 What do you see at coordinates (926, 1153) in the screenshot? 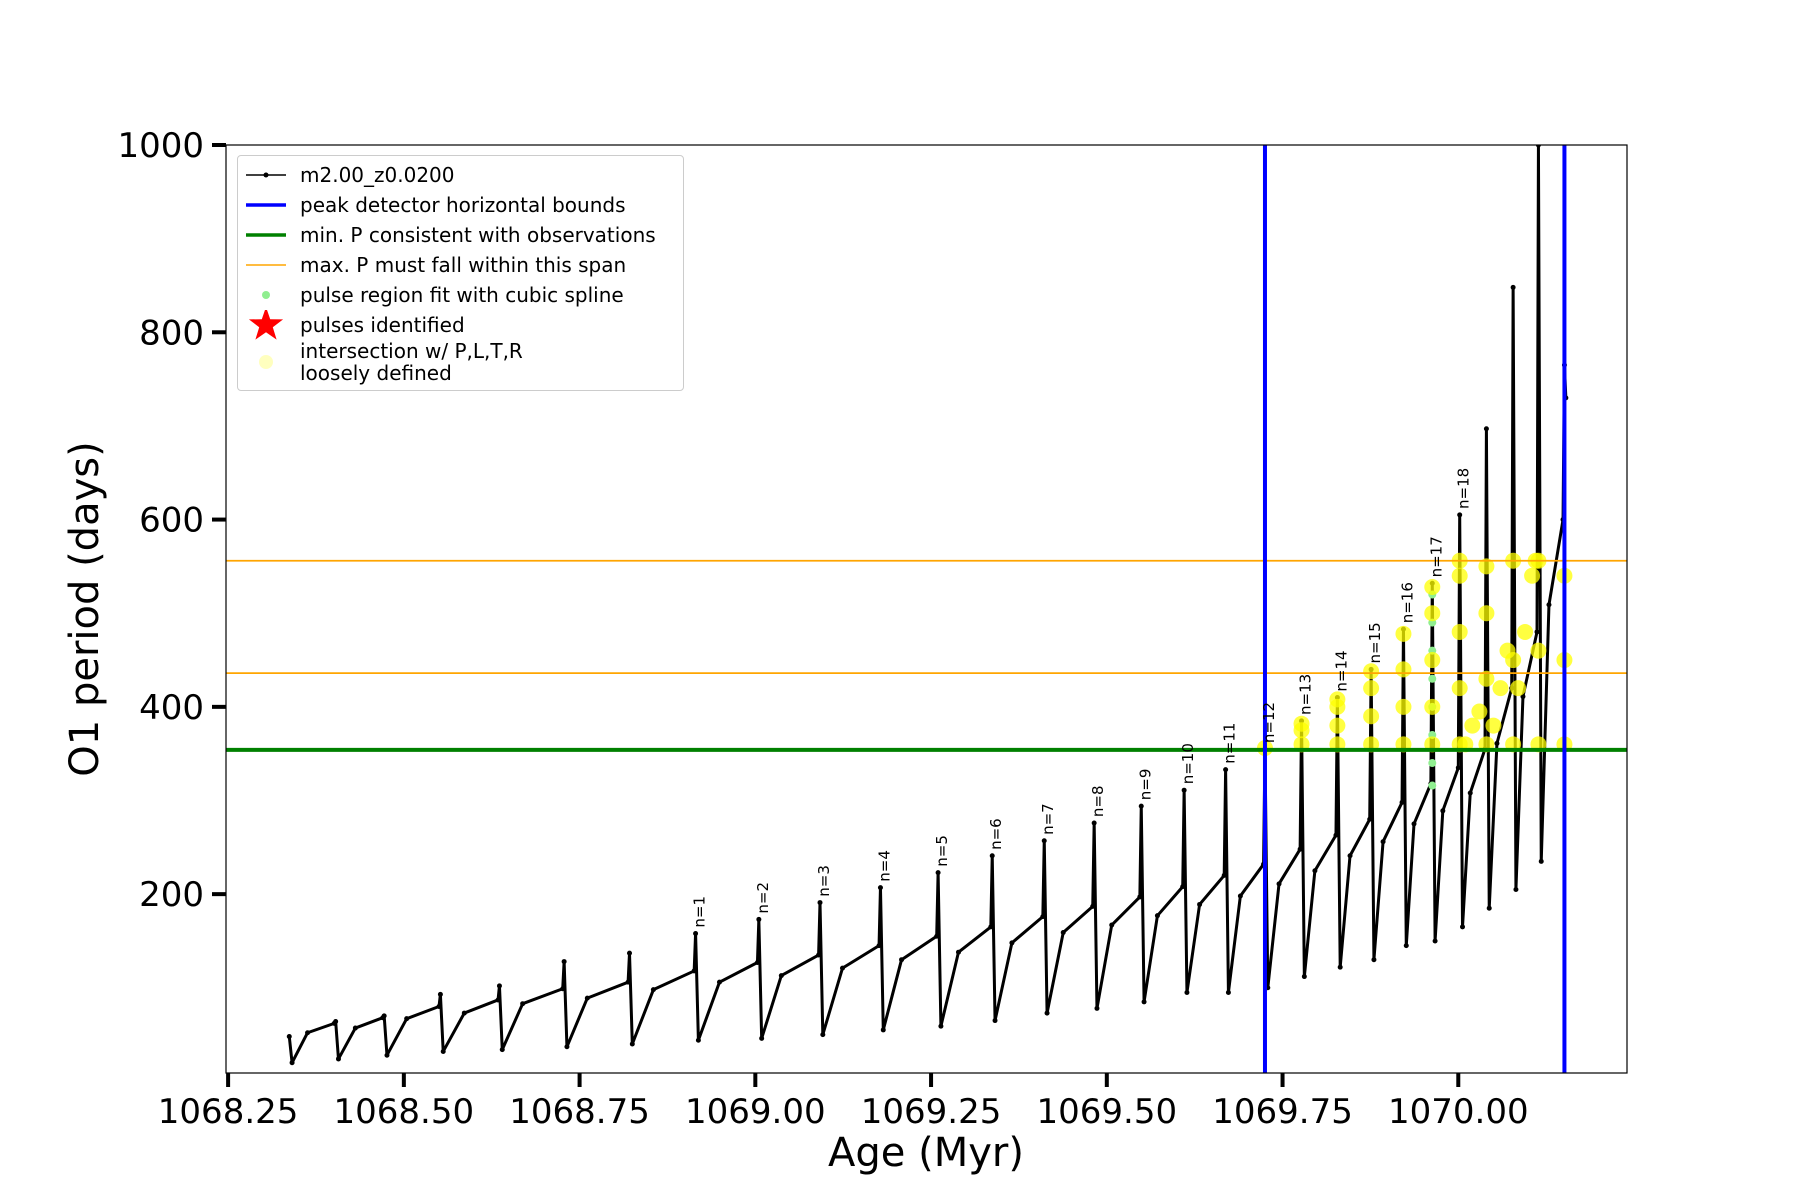
I see `x-axis-label: Age (Myr)` at bounding box center [926, 1153].